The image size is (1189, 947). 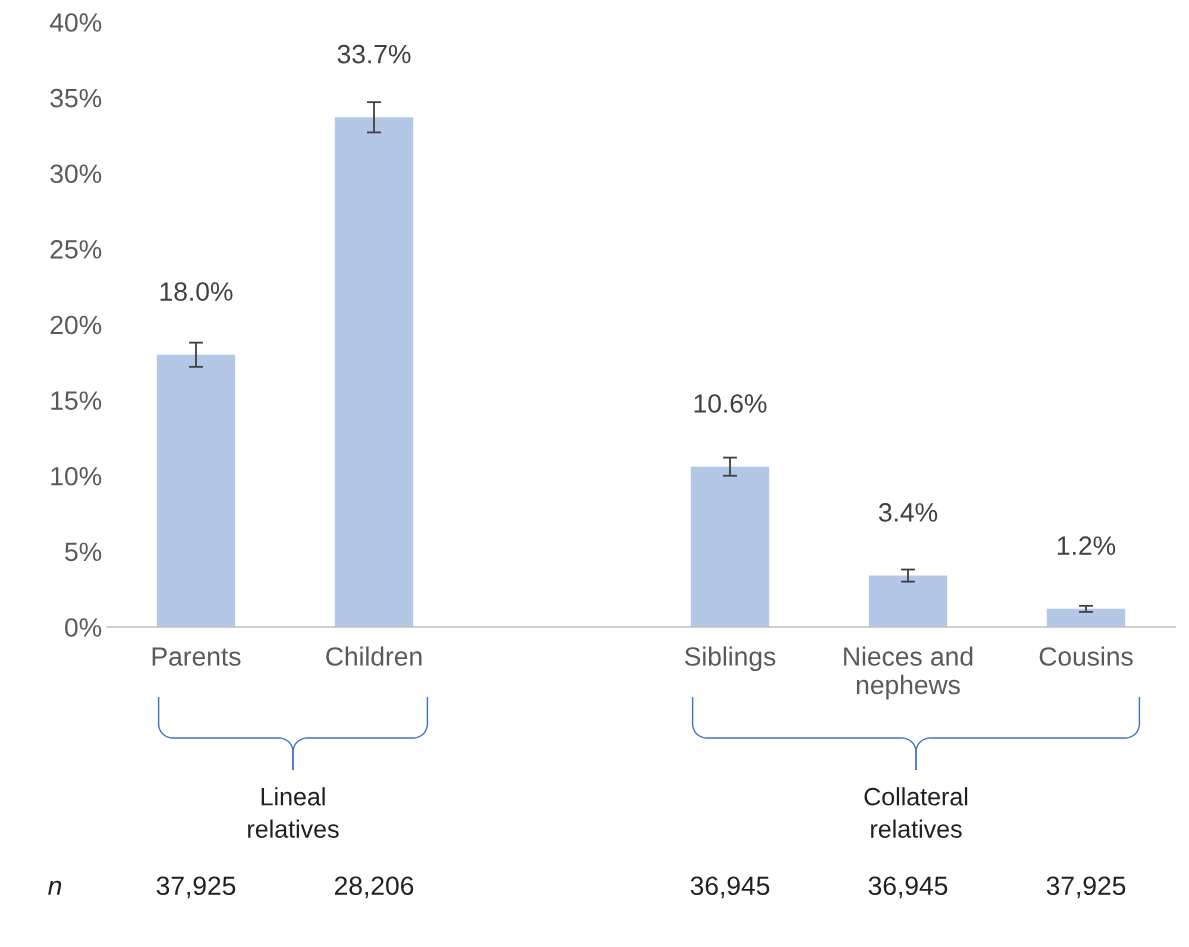 I want to click on data-label: 1.2%, so click(x=1086, y=545).